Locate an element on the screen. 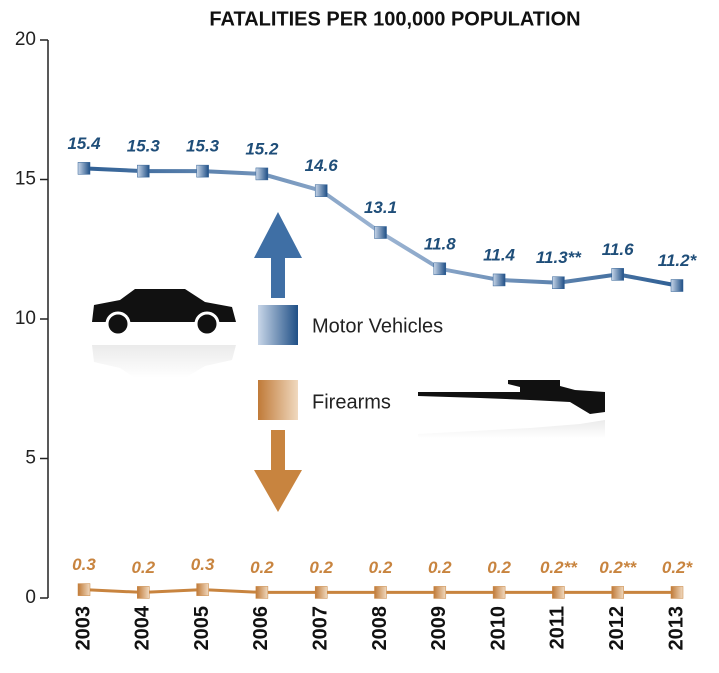 The height and width of the screenshot is (673, 719). x-tick-label: 2008 is located at coordinates (380, 628).